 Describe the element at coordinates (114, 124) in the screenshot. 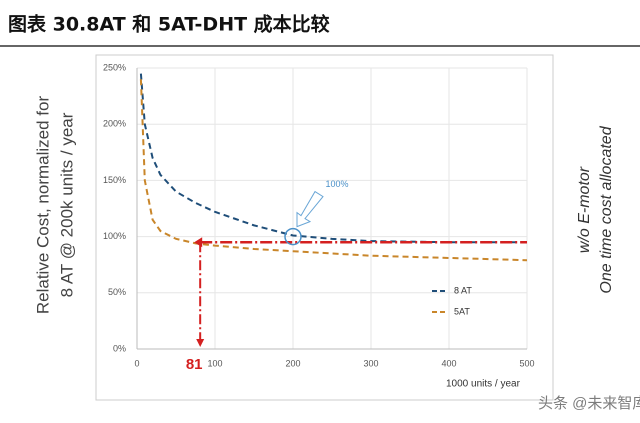

I see `y-tick-label: 200%` at that location.